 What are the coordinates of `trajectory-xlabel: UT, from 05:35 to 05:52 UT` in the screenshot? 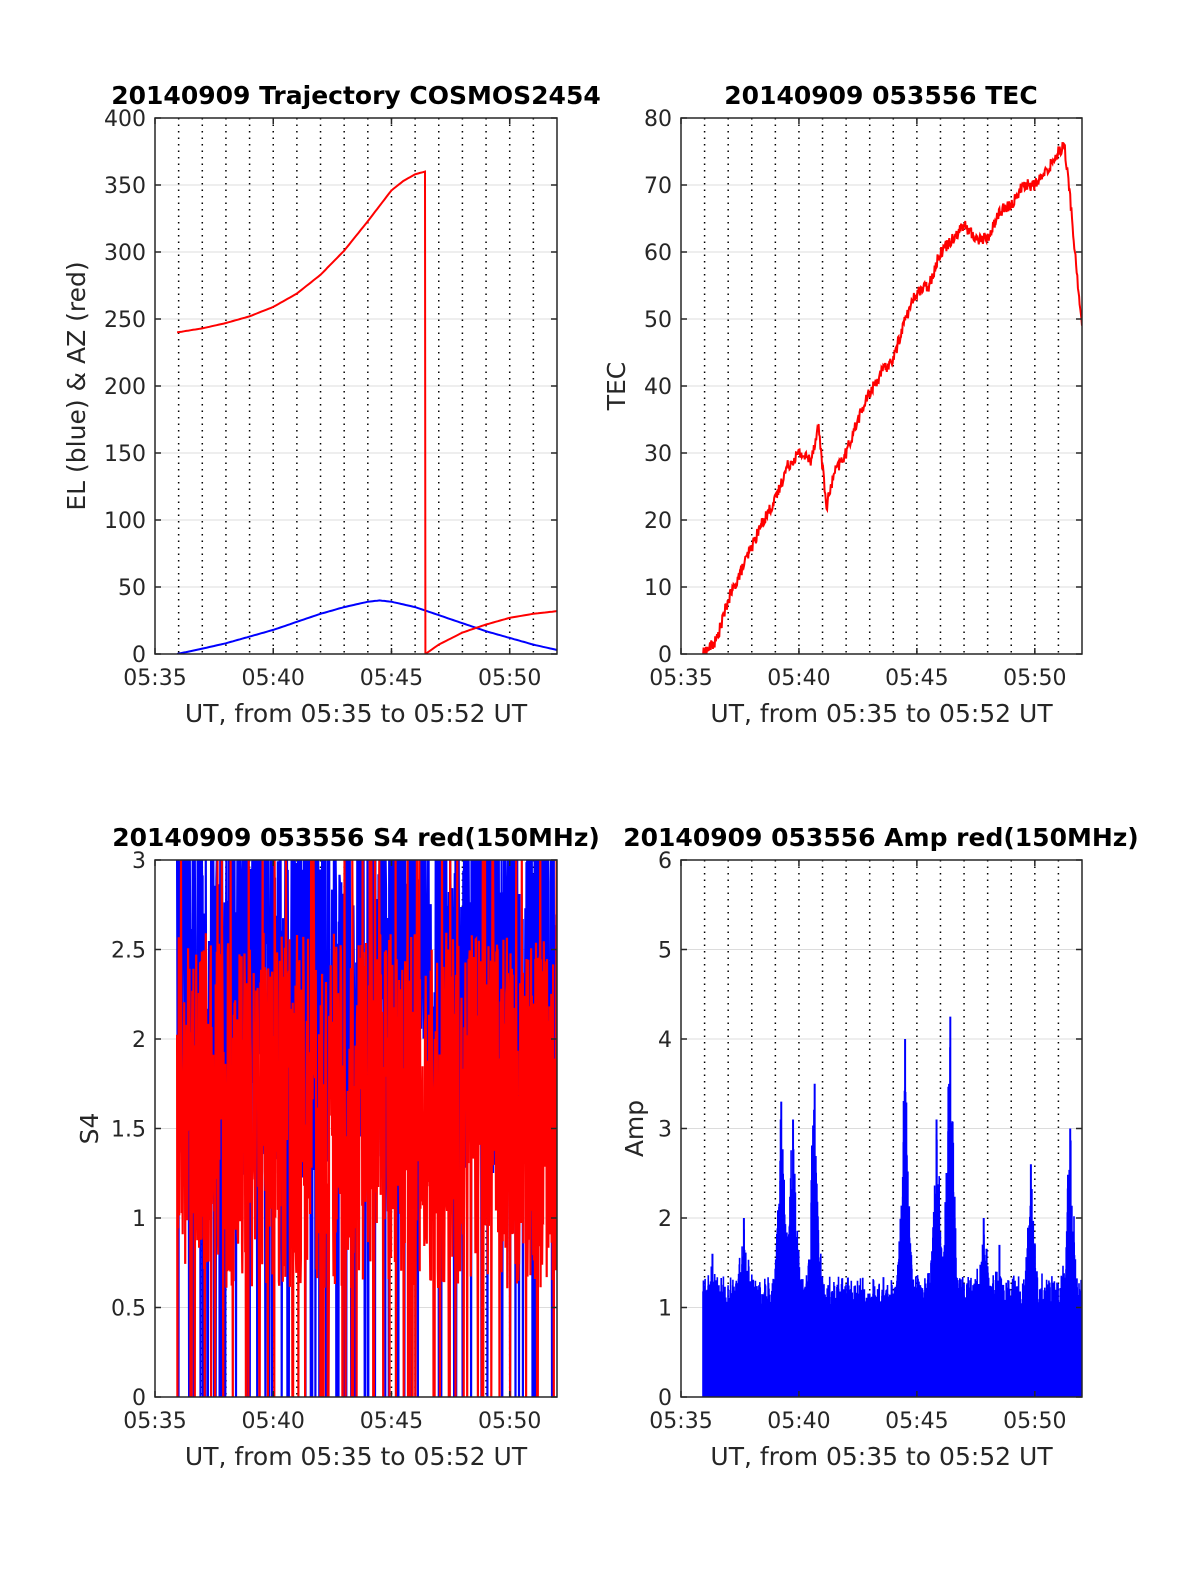 It's located at (356, 713).